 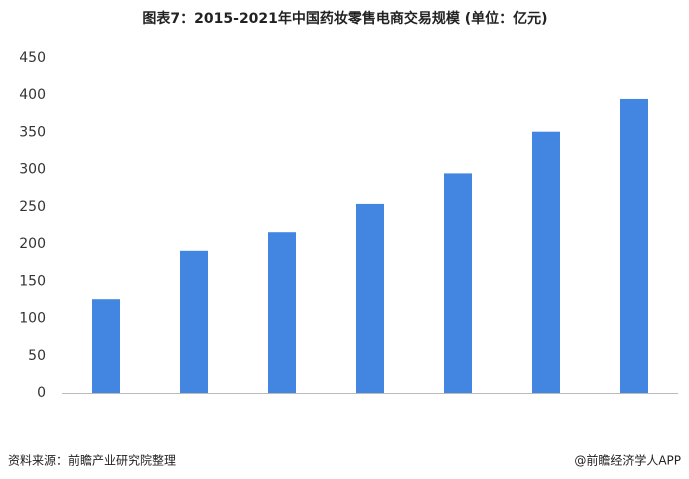 What do you see at coordinates (37, 356) in the screenshot?
I see `y-tick-label: 50` at bounding box center [37, 356].